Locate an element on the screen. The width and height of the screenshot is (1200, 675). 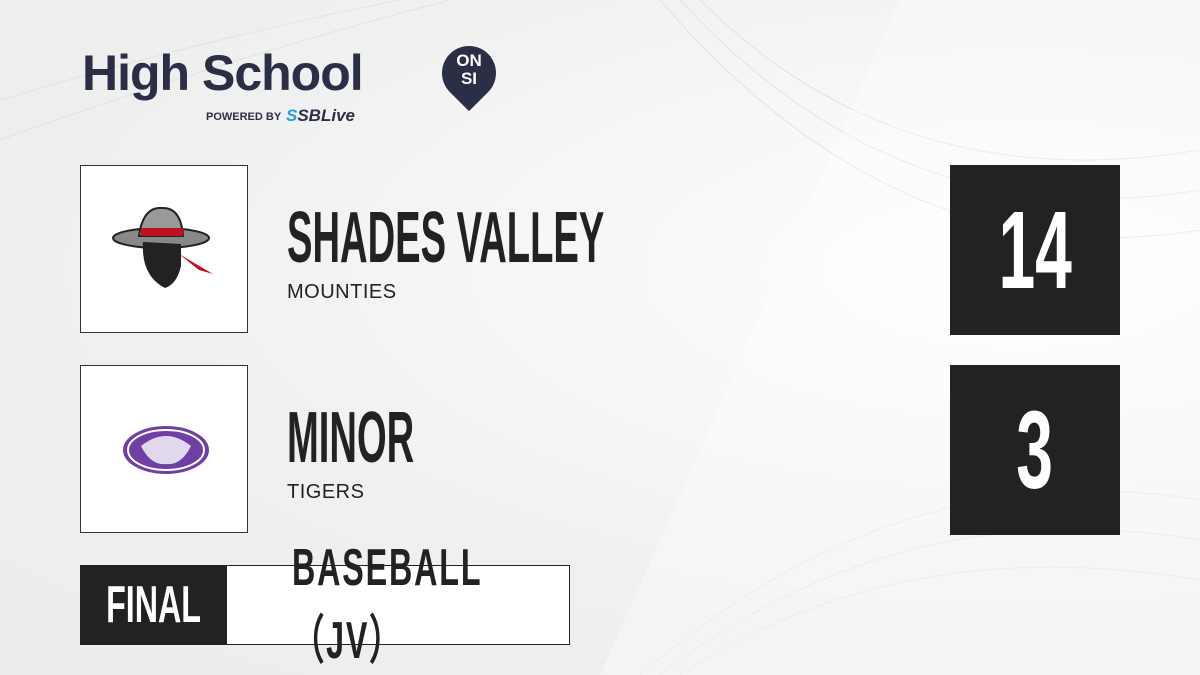
mountie-icon is located at coordinates (162, 247).